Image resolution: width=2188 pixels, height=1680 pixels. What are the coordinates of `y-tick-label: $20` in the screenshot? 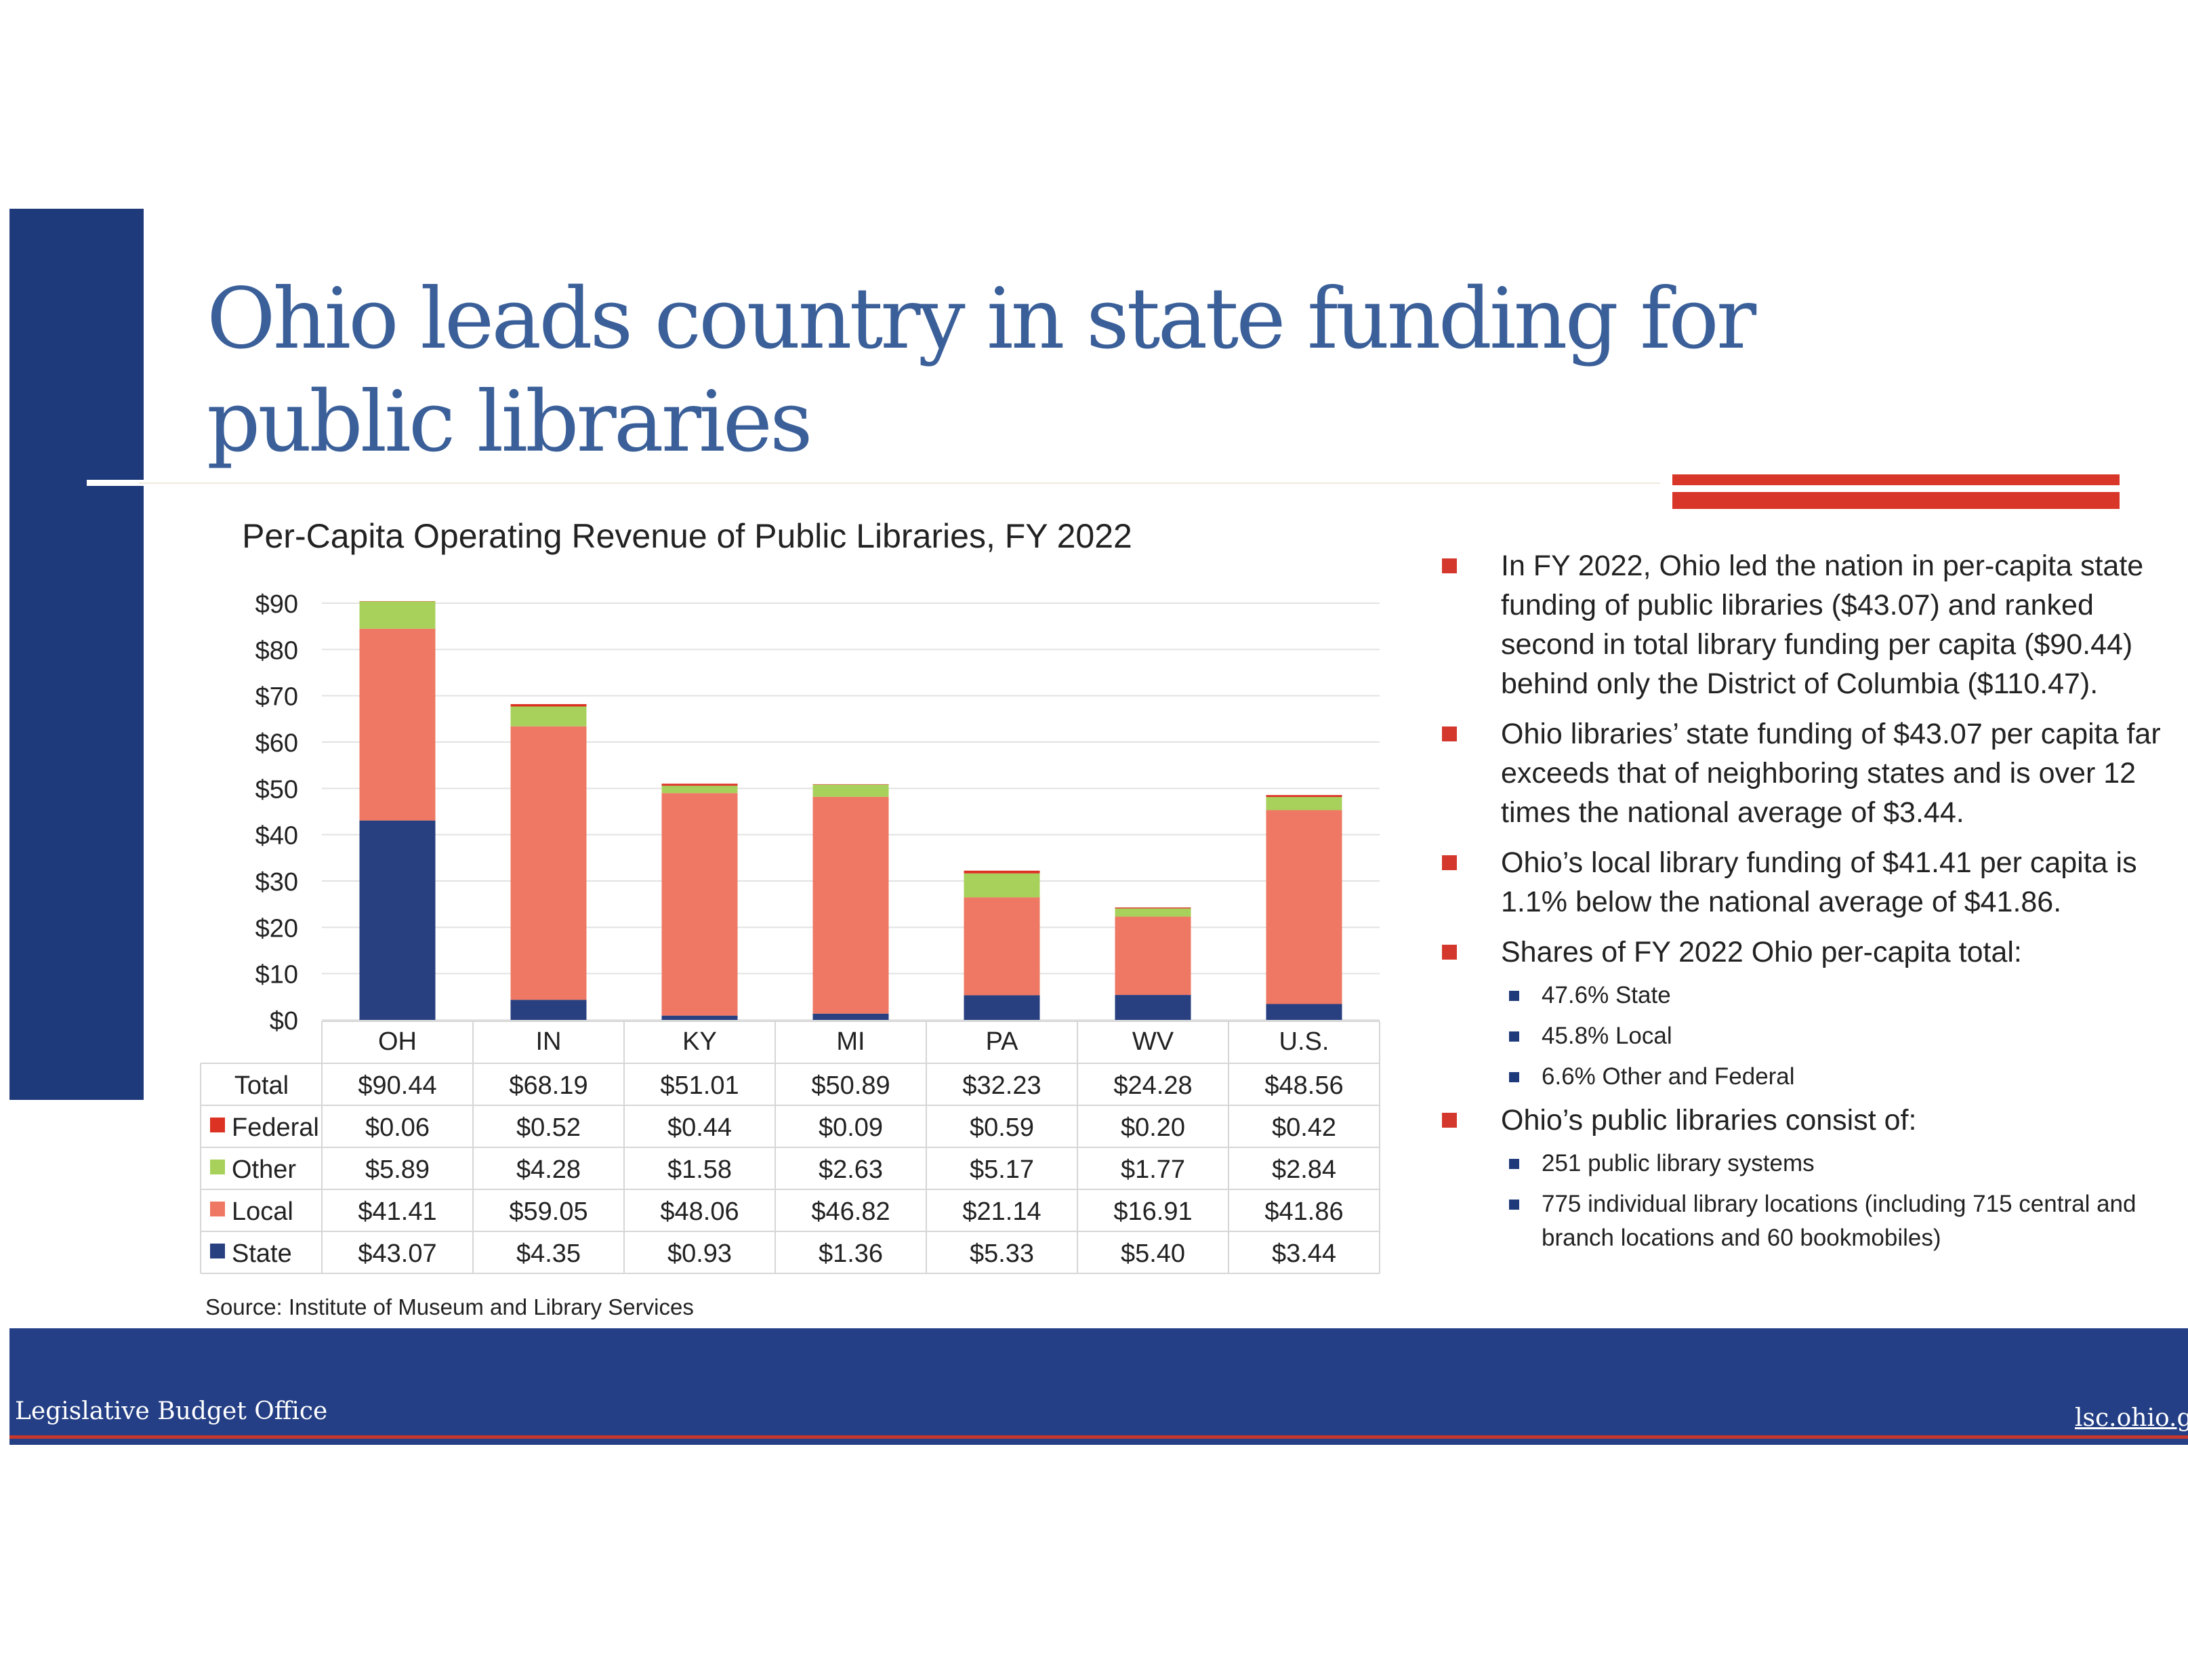 It's located at (276, 928).